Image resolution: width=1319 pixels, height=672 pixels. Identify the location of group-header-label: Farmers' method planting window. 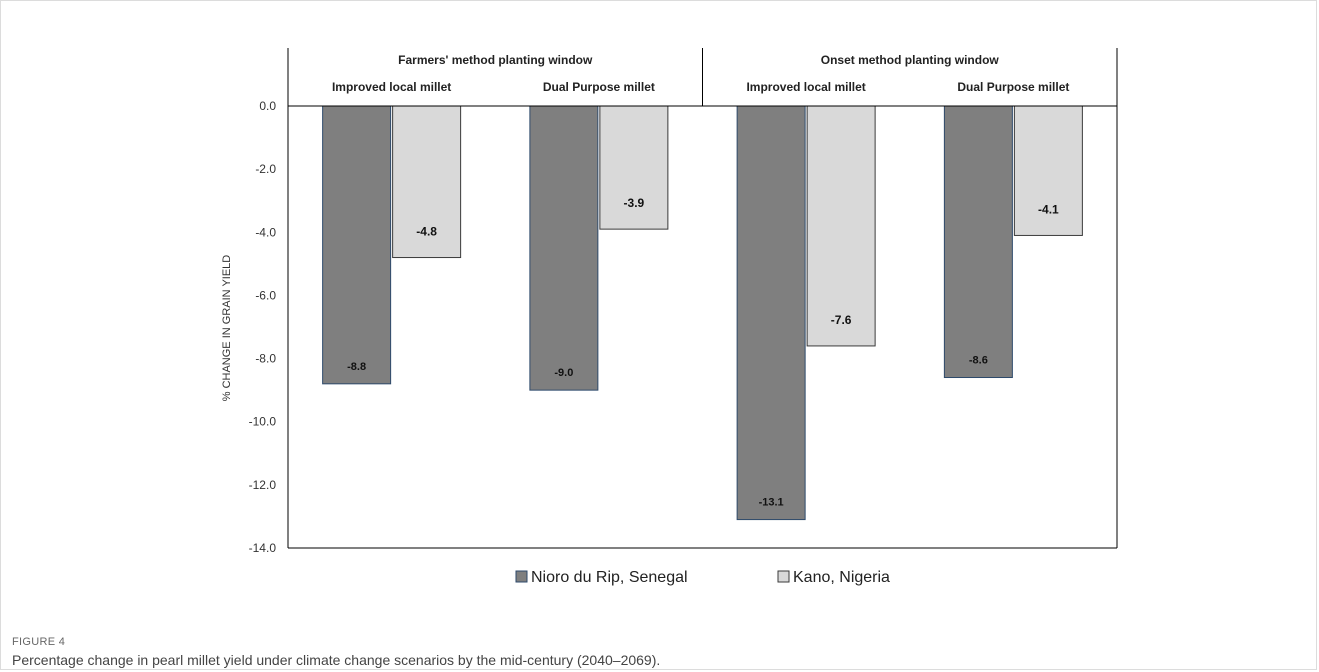
(495, 60).